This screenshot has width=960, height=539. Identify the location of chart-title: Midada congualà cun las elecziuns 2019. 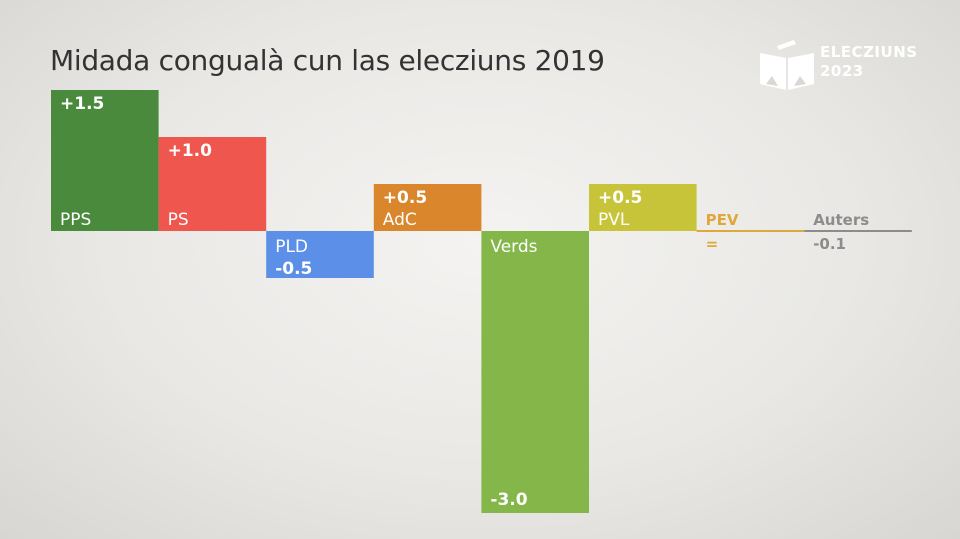
(327, 60).